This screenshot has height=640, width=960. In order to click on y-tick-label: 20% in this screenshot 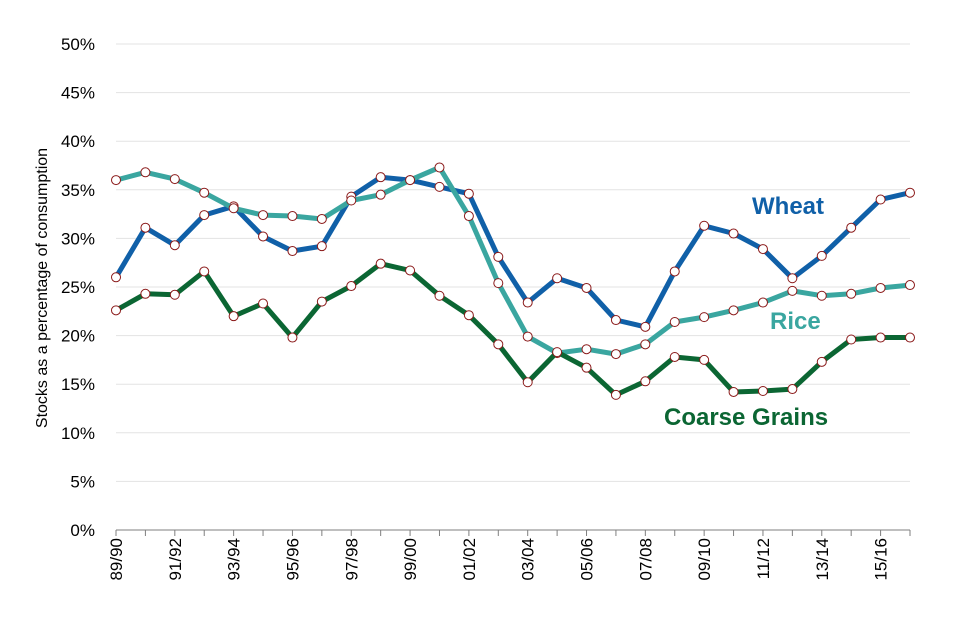, I will do `click(78, 336)`.